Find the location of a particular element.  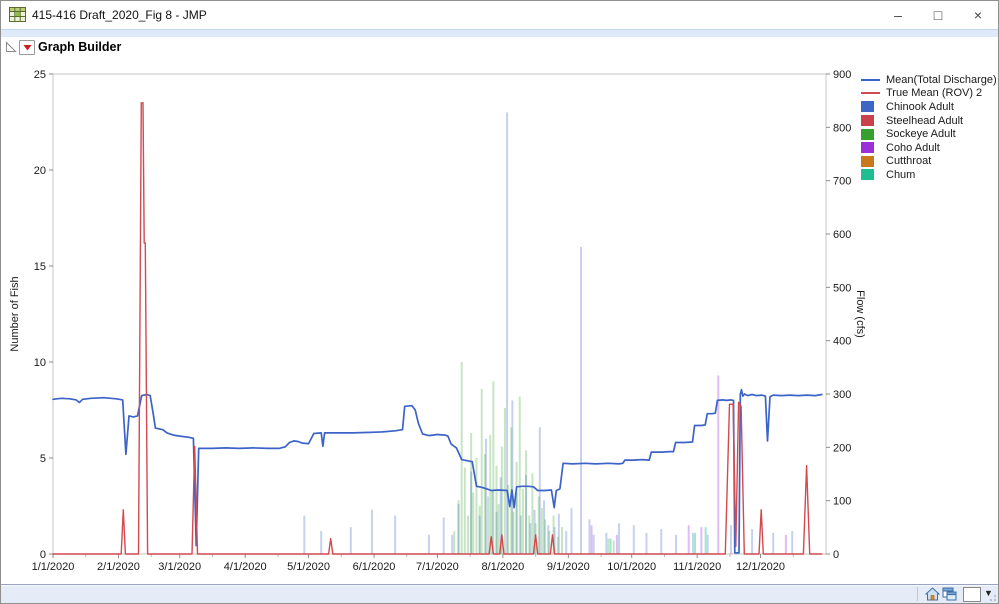

svg-text: 300 is located at coordinates (842, 395).